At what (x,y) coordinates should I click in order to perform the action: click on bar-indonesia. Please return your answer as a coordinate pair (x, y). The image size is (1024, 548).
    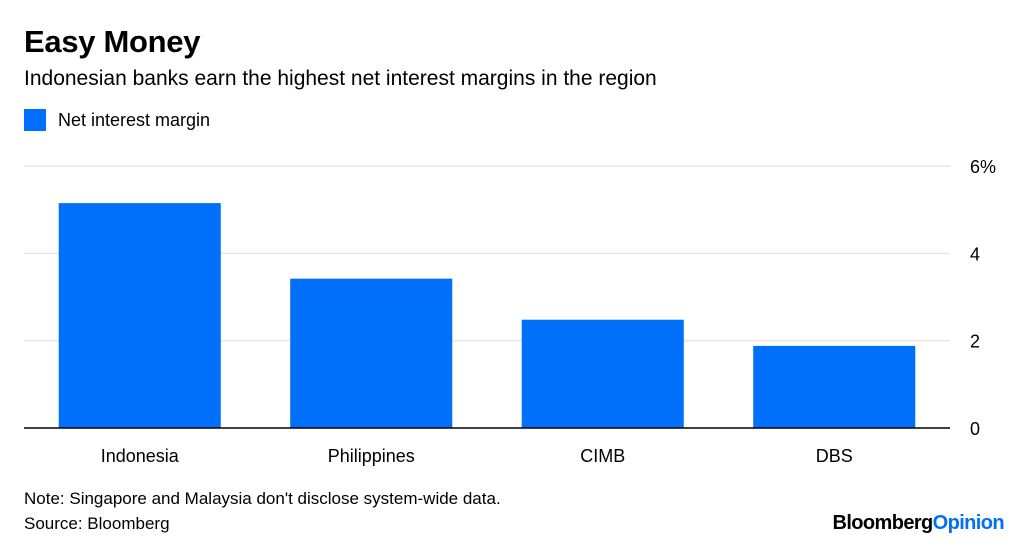
    Looking at the image, I should click on (139, 315).